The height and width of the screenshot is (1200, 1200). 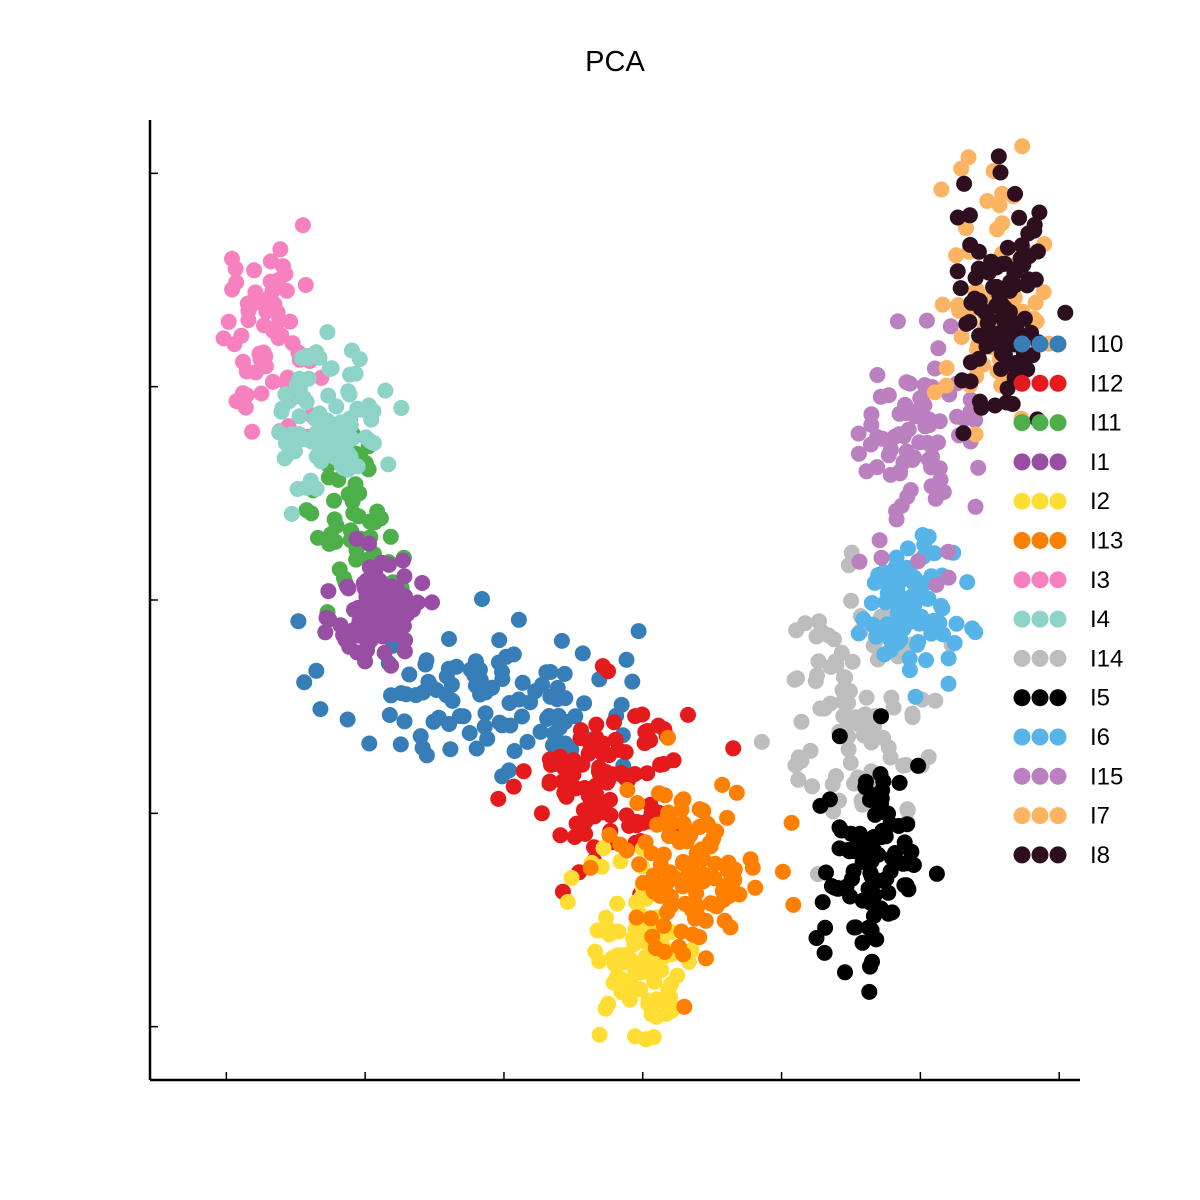 I want to click on legend-item-I10: I10, so click(x=1068, y=344).